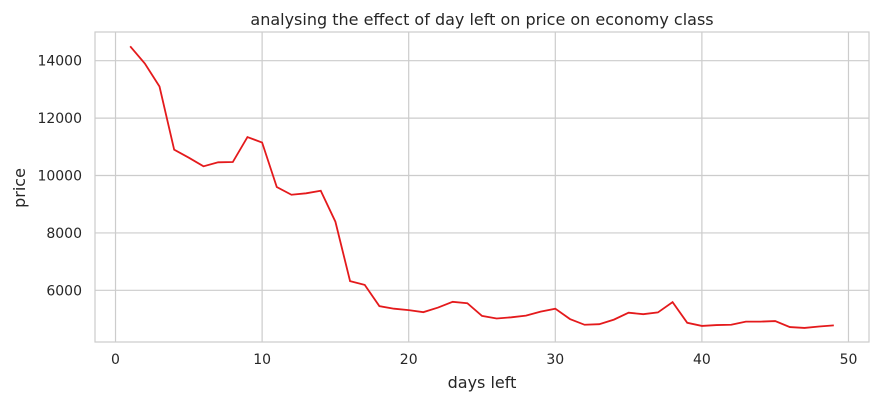  I want to click on y-tick-label: 6000, so click(64, 291).